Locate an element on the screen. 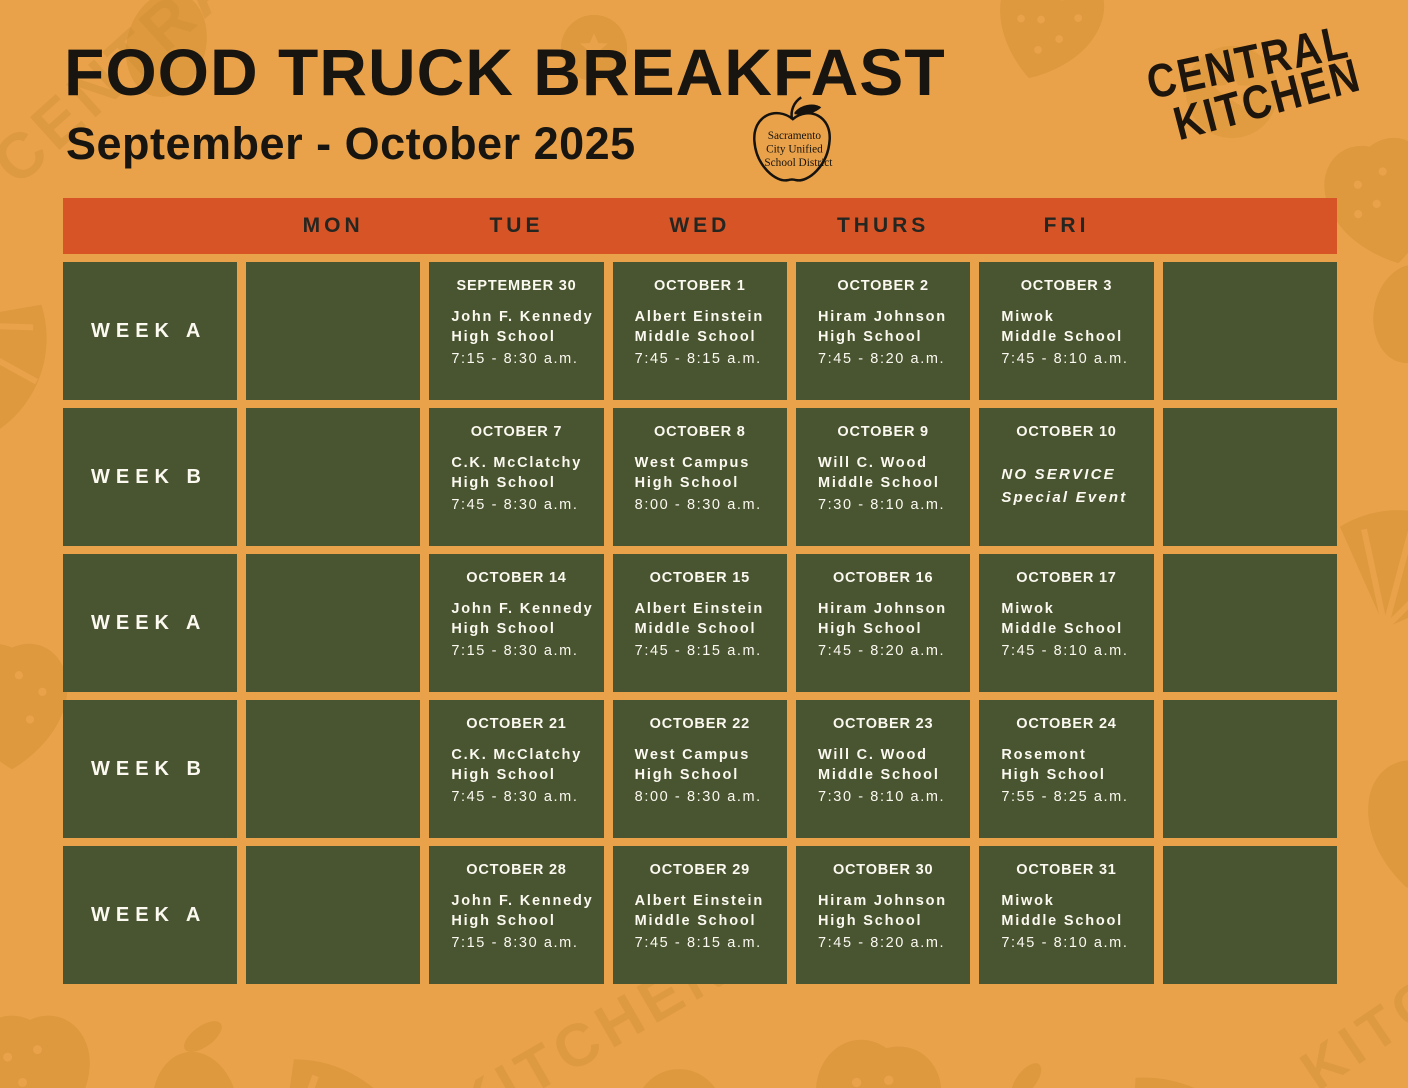 This screenshot has width=1408, height=1088. school-name: Rosemont High School is located at coordinates (1074, 765).